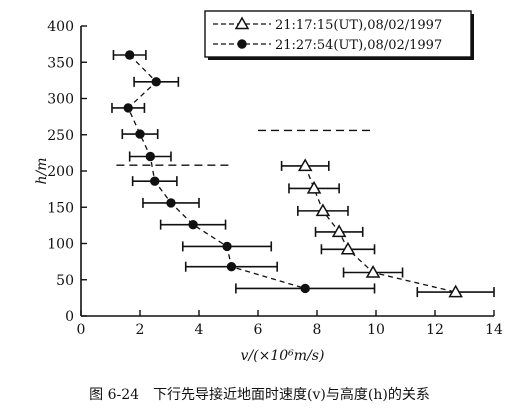 This screenshot has height=418, width=519. Describe the element at coordinates (199, 330) in the screenshot. I see `x-tick-label: 4` at that location.